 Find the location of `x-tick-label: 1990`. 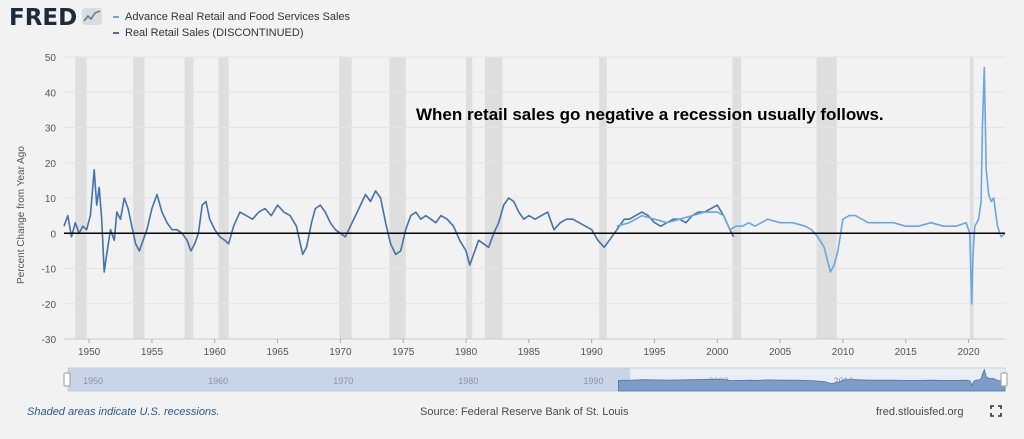

x-tick-label: 1990 is located at coordinates (592, 352).